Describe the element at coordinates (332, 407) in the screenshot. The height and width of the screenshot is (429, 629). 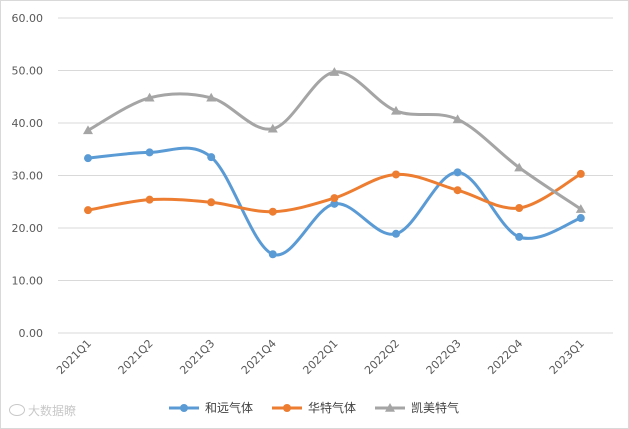
I see `legend-label: 华特气体` at that location.